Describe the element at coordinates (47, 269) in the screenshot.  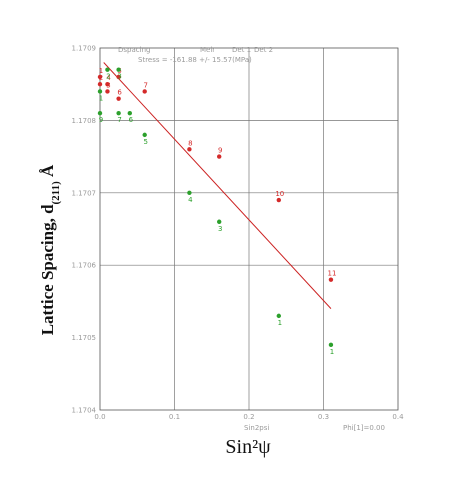
I see `y-axis-label-main: Lattice Spacing, d` at that location.